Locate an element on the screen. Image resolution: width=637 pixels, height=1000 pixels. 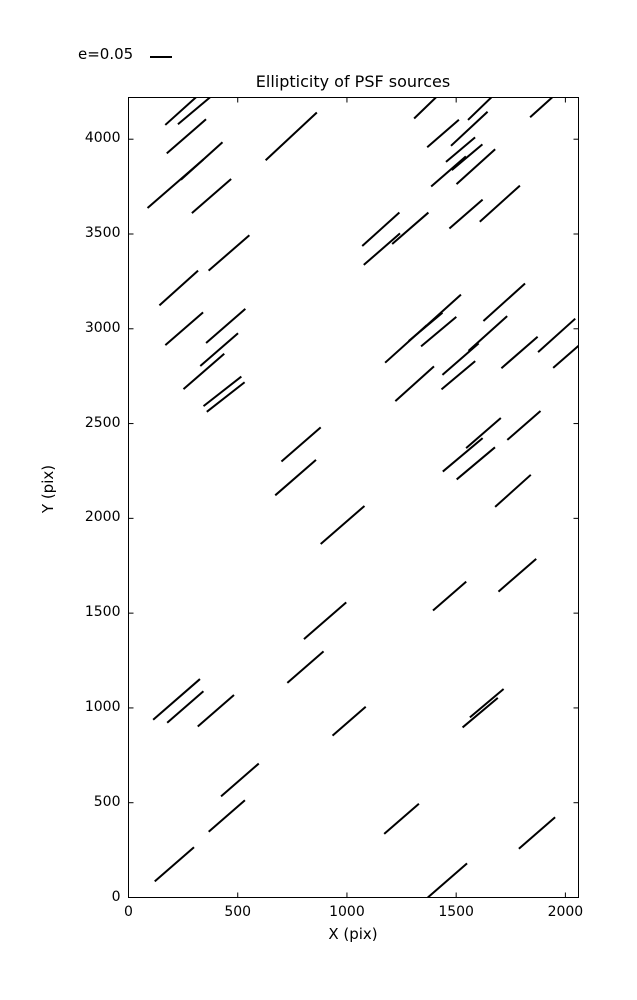
y-tick-label: 4000 is located at coordinates (102, 138).